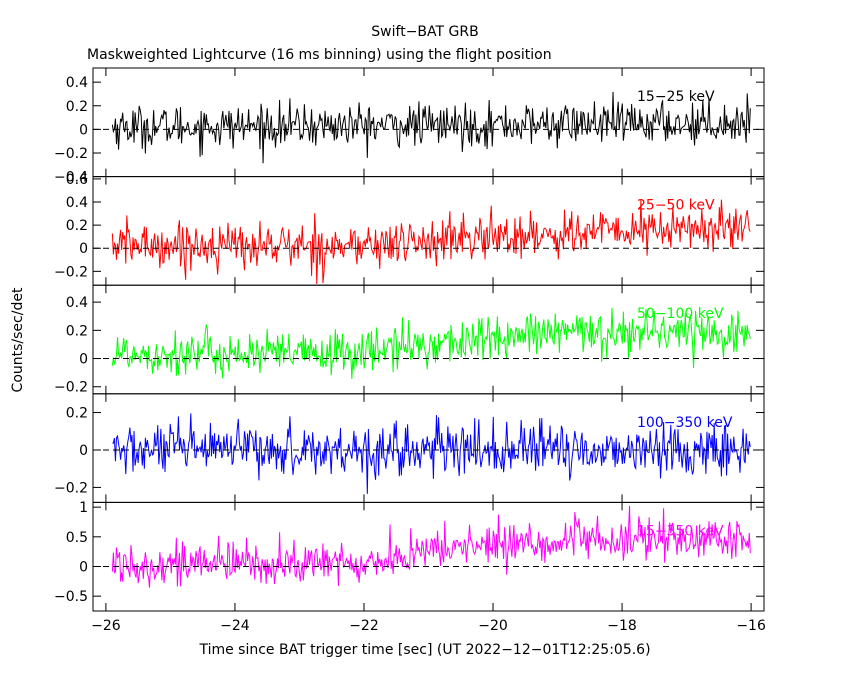 The height and width of the screenshot is (680, 850). Describe the element at coordinates (235, 626) in the screenshot. I see `x-tick-label: −24` at that location.